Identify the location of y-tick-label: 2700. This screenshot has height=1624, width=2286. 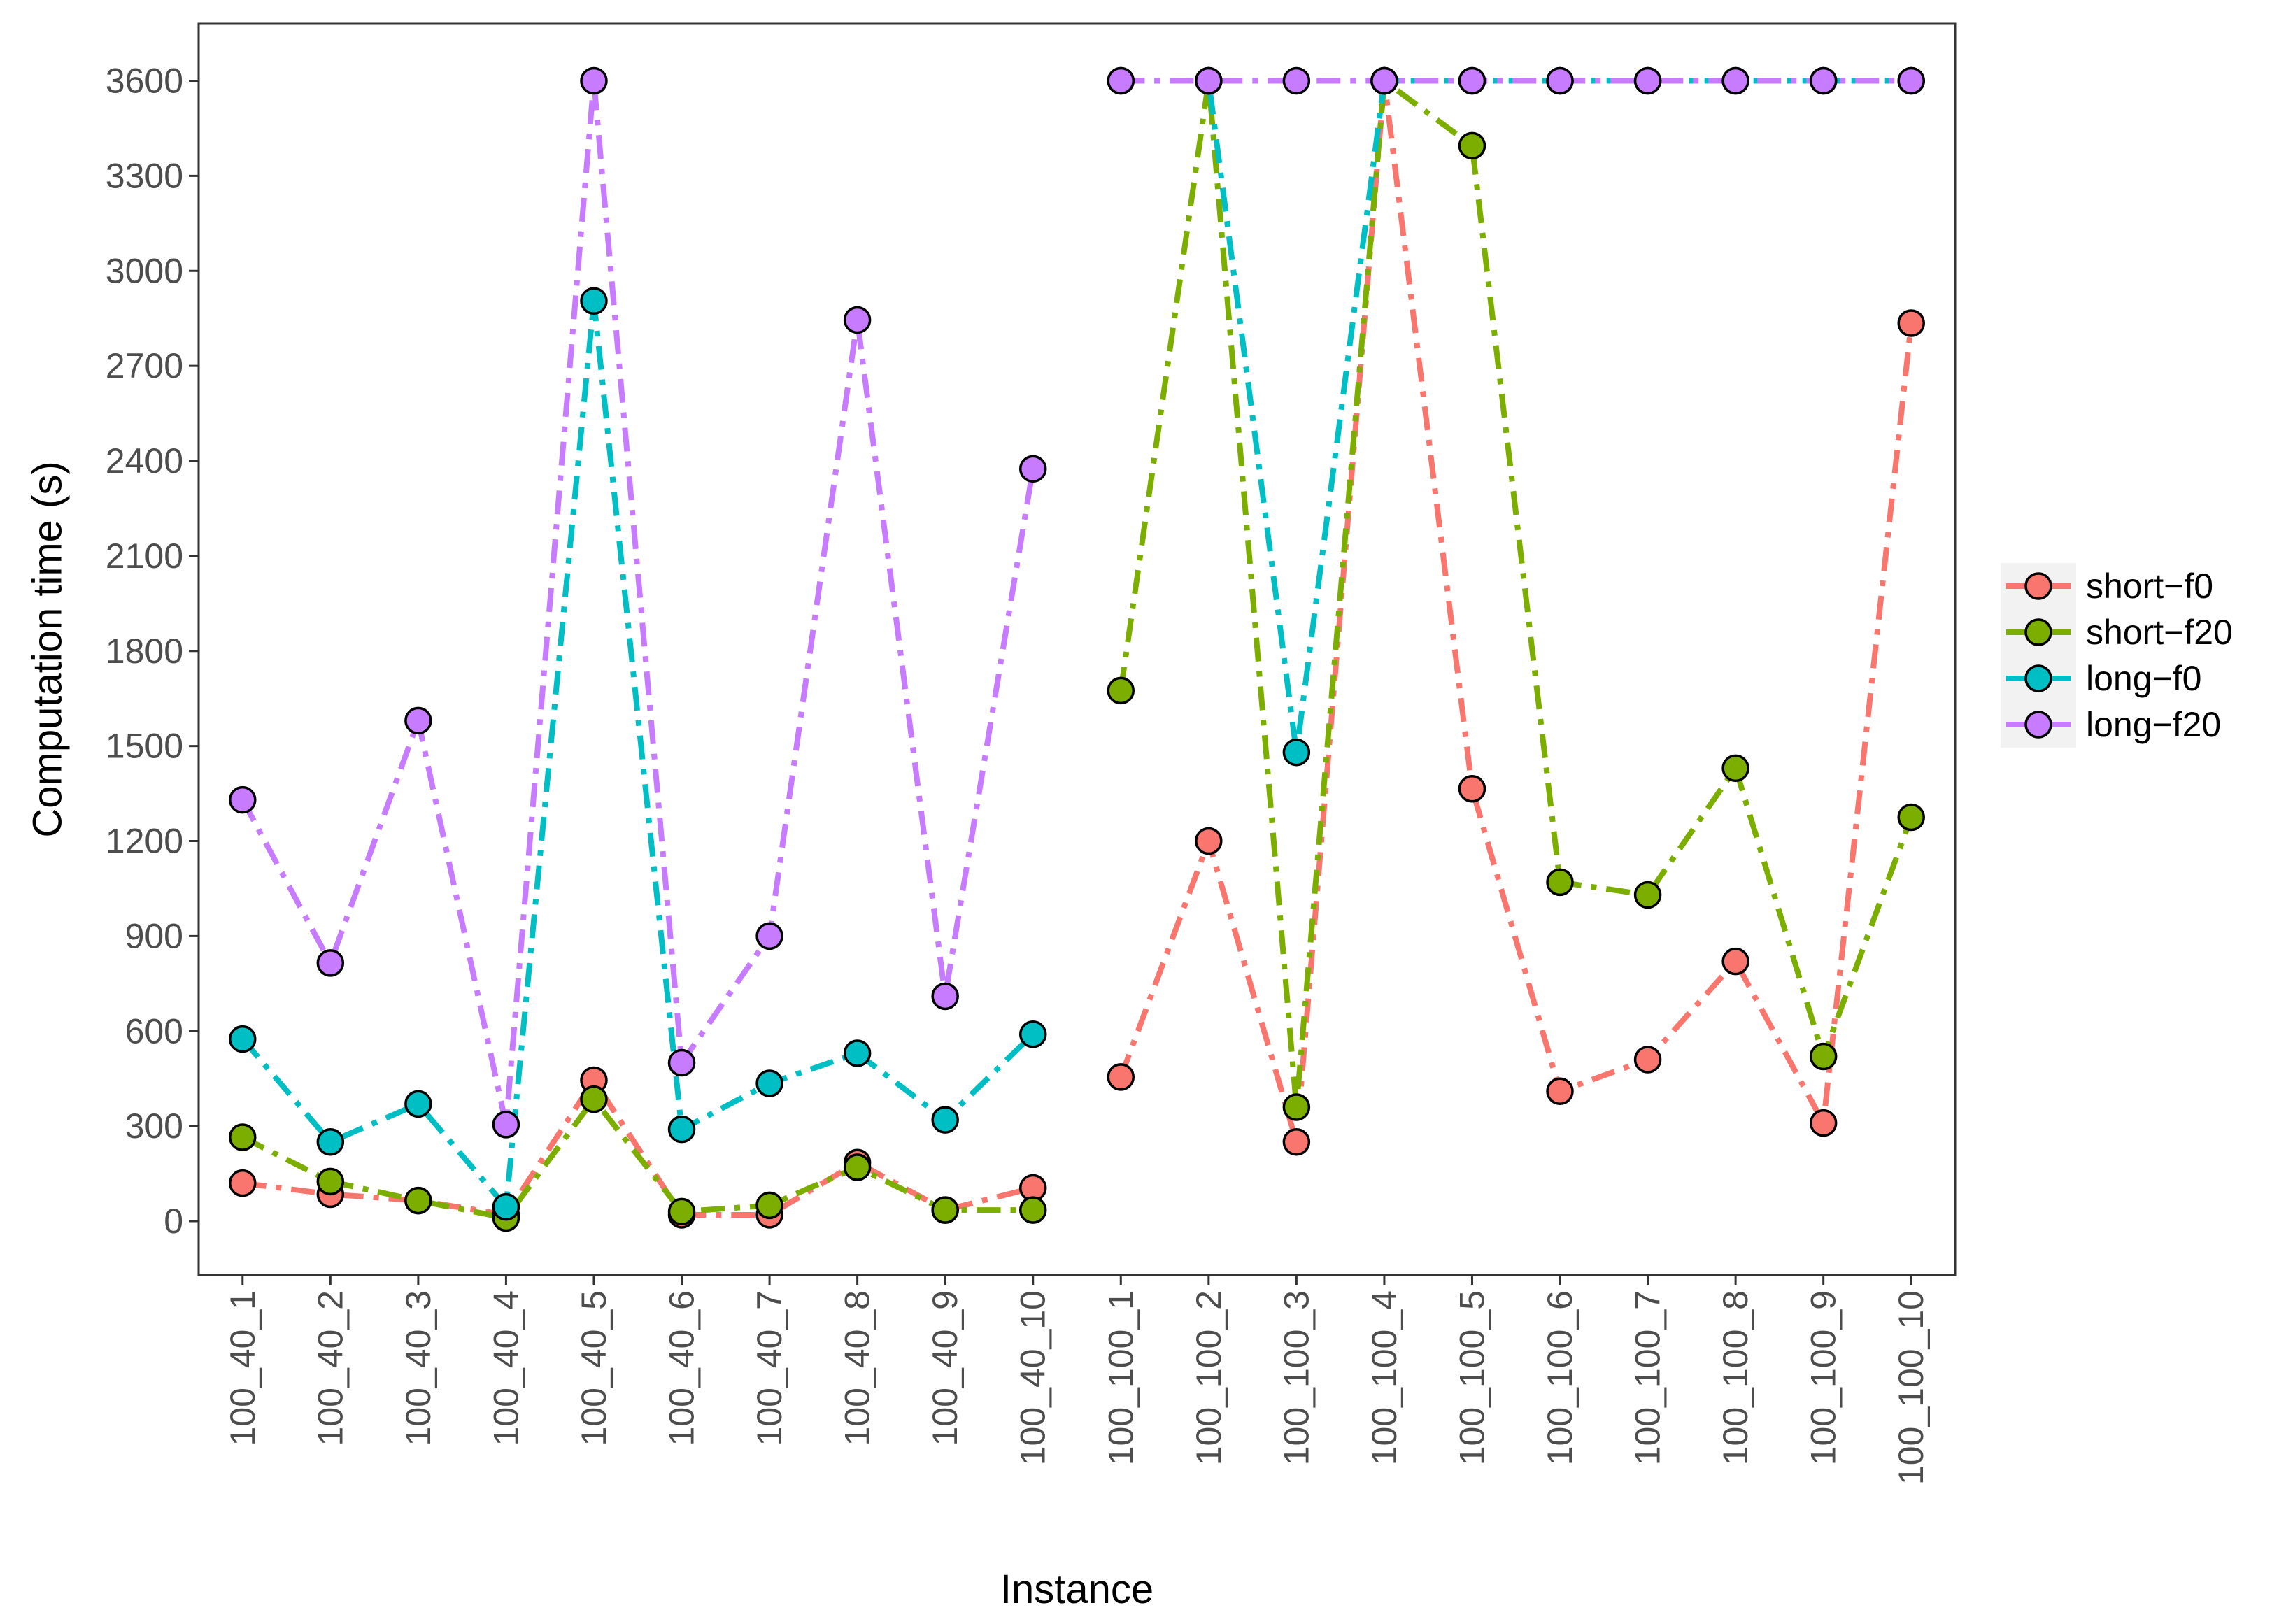
(144, 366).